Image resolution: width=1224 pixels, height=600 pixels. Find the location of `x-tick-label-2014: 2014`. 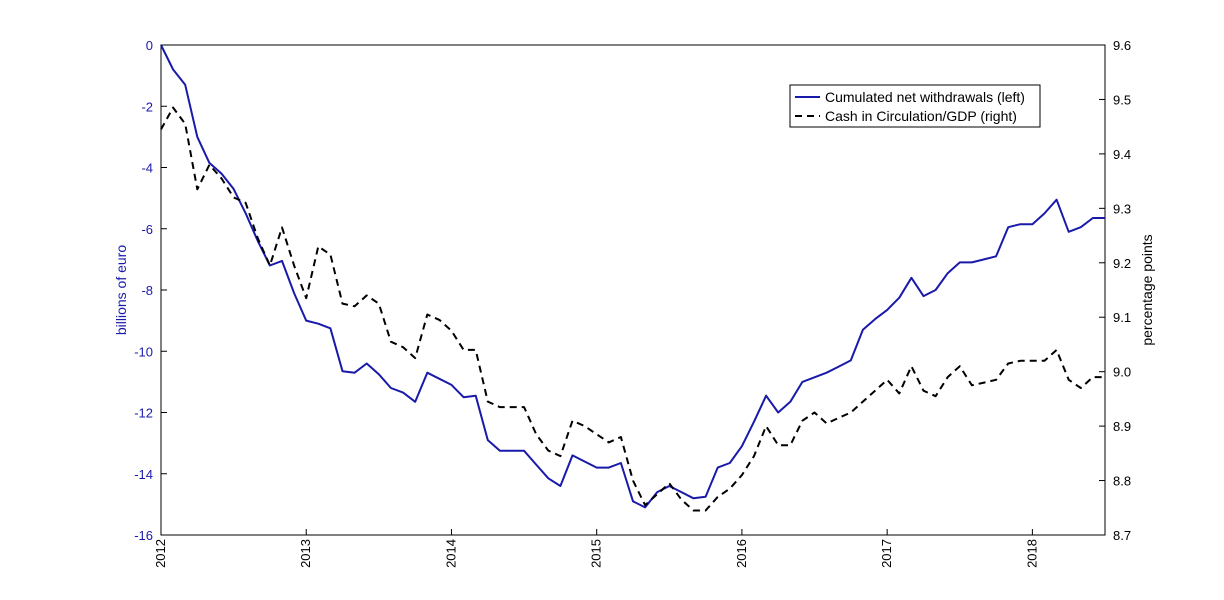

x-tick-label-2014: 2014 is located at coordinates (450, 553).